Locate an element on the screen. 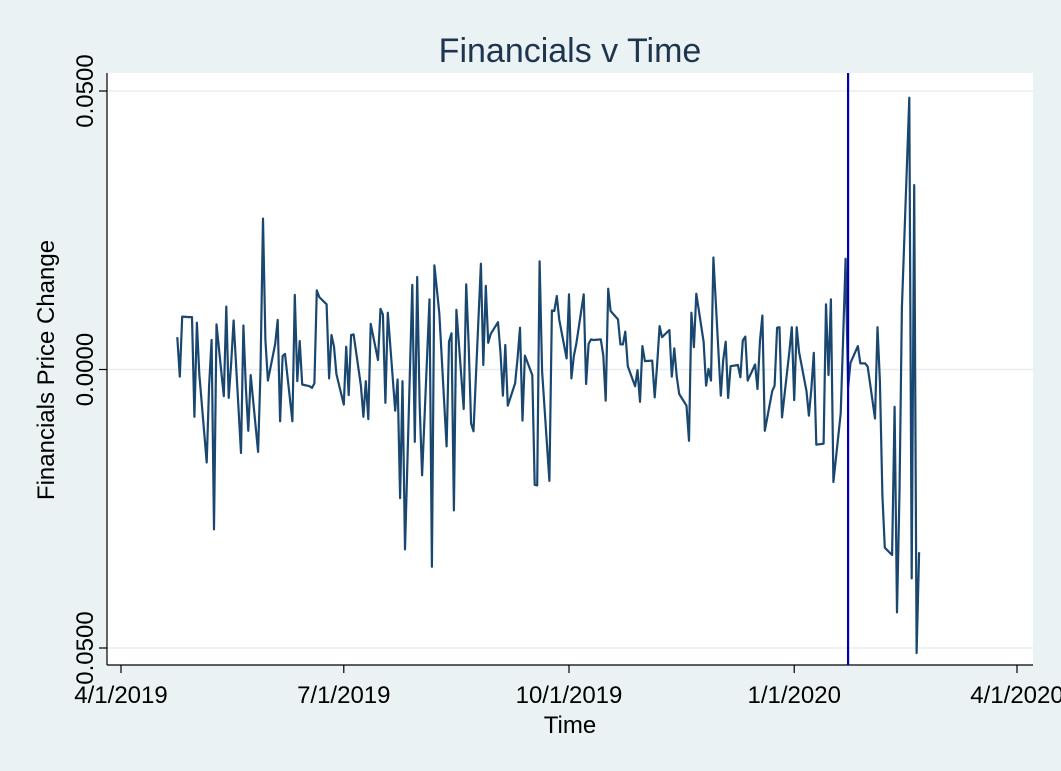  y-axis-label: Financials Price Change is located at coordinates (46, 370).